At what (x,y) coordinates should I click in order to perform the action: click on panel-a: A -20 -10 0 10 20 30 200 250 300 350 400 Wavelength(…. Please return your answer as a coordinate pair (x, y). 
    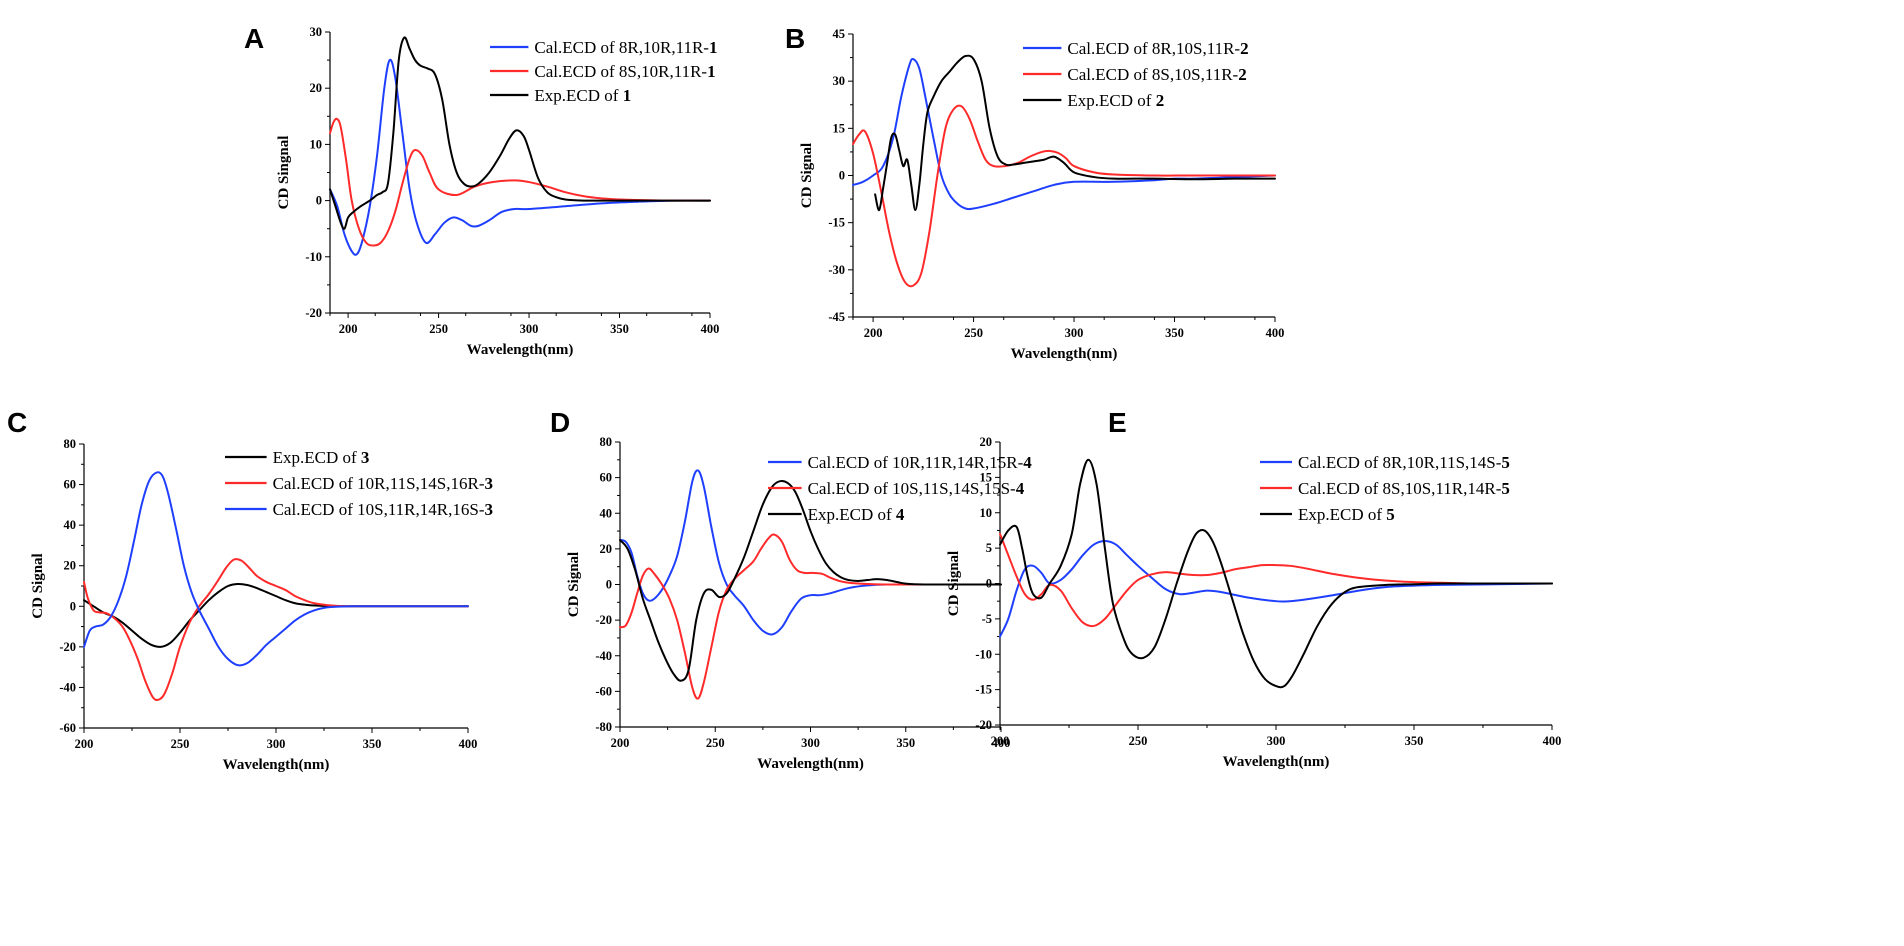
    Looking at the image, I should click on (481, 190).